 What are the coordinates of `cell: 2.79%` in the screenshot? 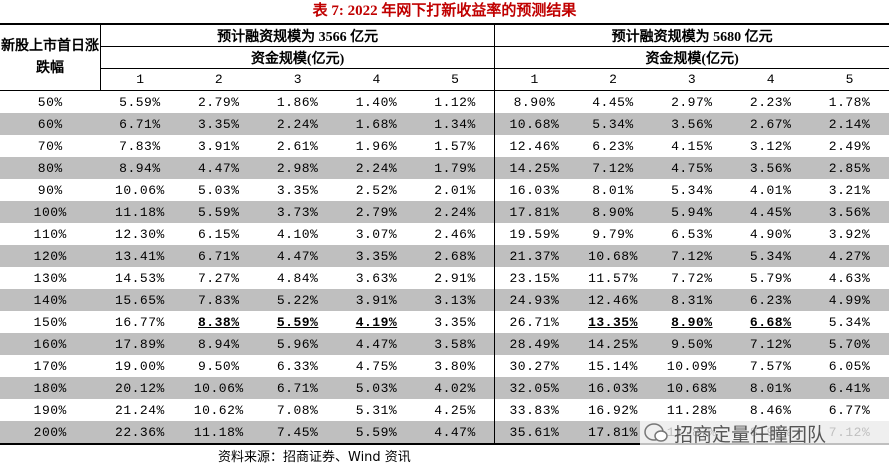 It's located at (376, 212).